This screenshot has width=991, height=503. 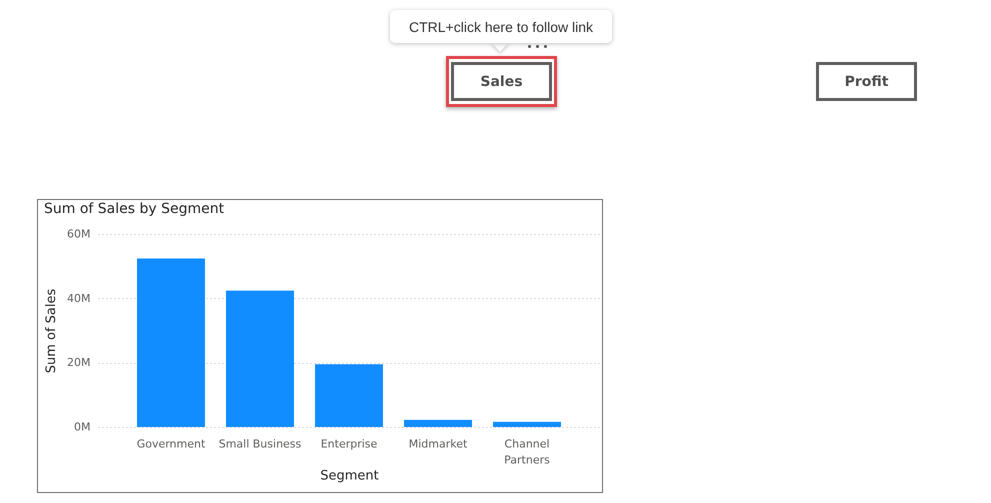 What do you see at coordinates (349, 476) in the screenshot?
I see `x-axis-title: Segment` at bounding box center [349, 476].